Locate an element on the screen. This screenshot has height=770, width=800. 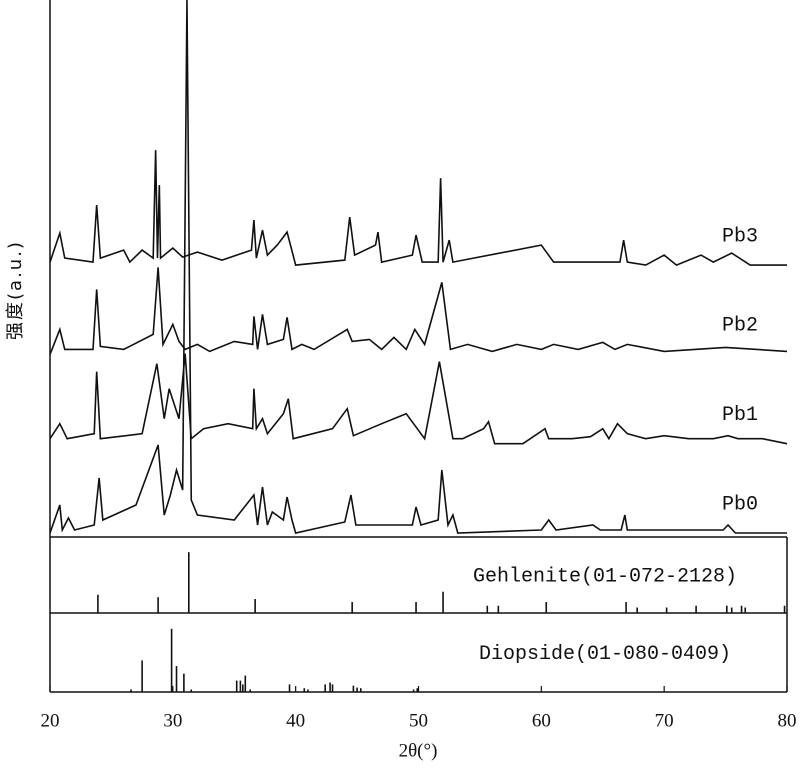
reference-label: Gehlenite(01-072-2128) is located at coordinates (605, 576).